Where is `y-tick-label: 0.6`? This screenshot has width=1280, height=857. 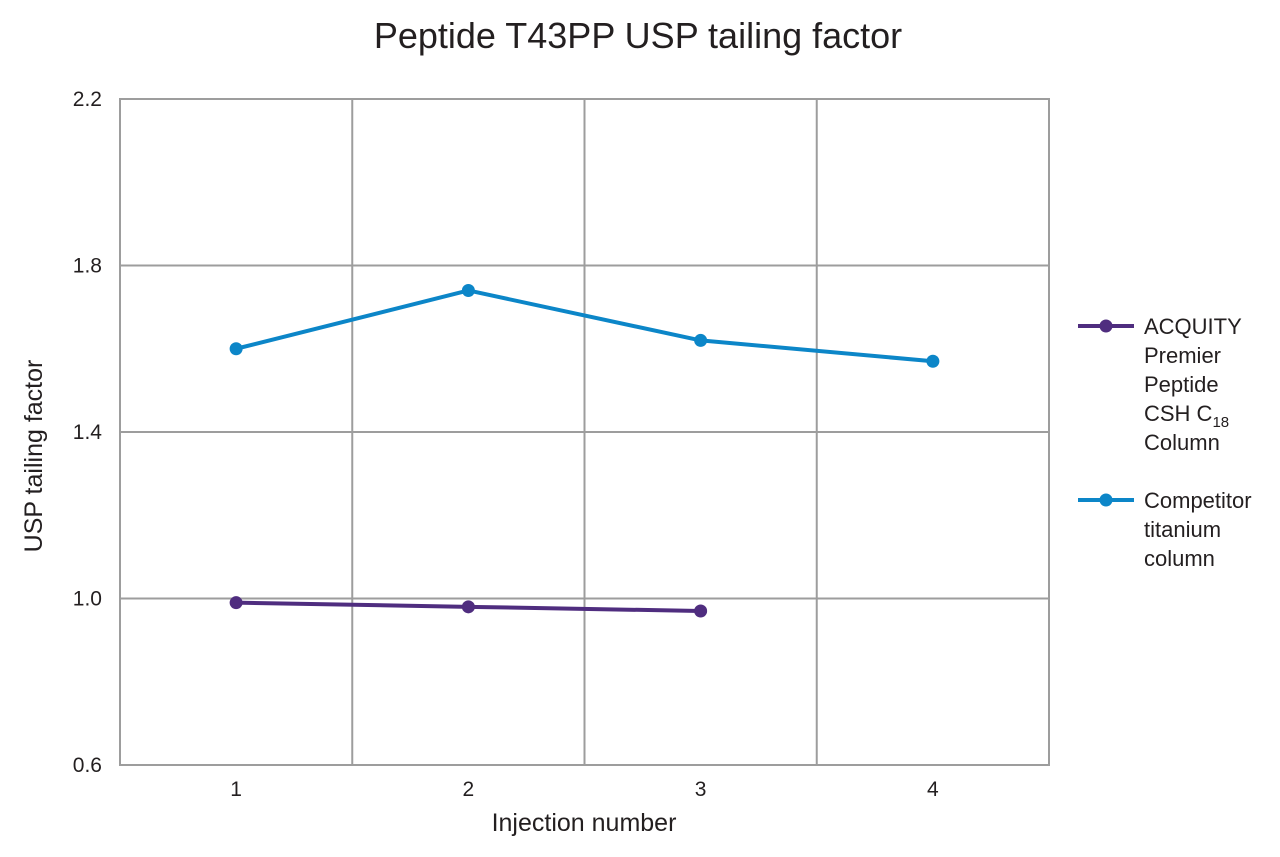 y-tick-label: 0.6 is located at coordinates (87, 765).